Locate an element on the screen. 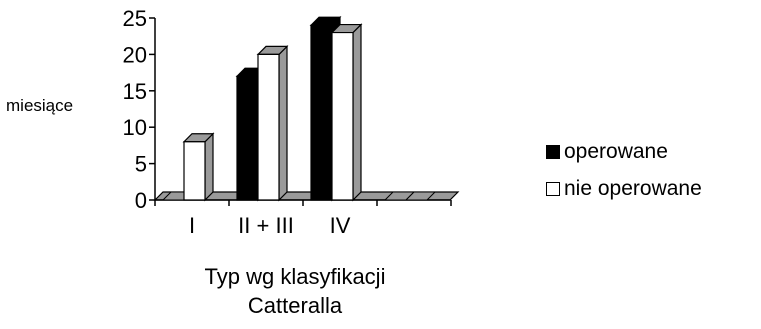 Image resolution: width=761 pixels, height=329 pixels. x-axis-label: Typ wg klasyfikacji Catteralla is located at coordinates (295, 291).